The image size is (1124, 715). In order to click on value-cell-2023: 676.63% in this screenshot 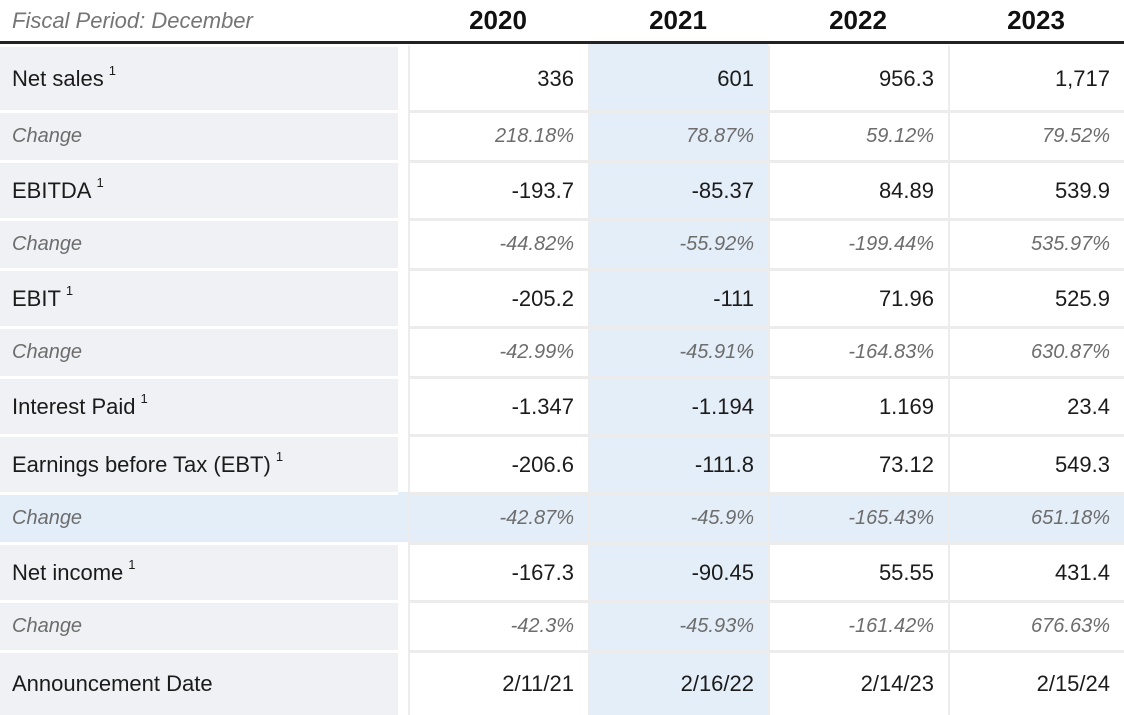, I will do `click(1036, 625)`.